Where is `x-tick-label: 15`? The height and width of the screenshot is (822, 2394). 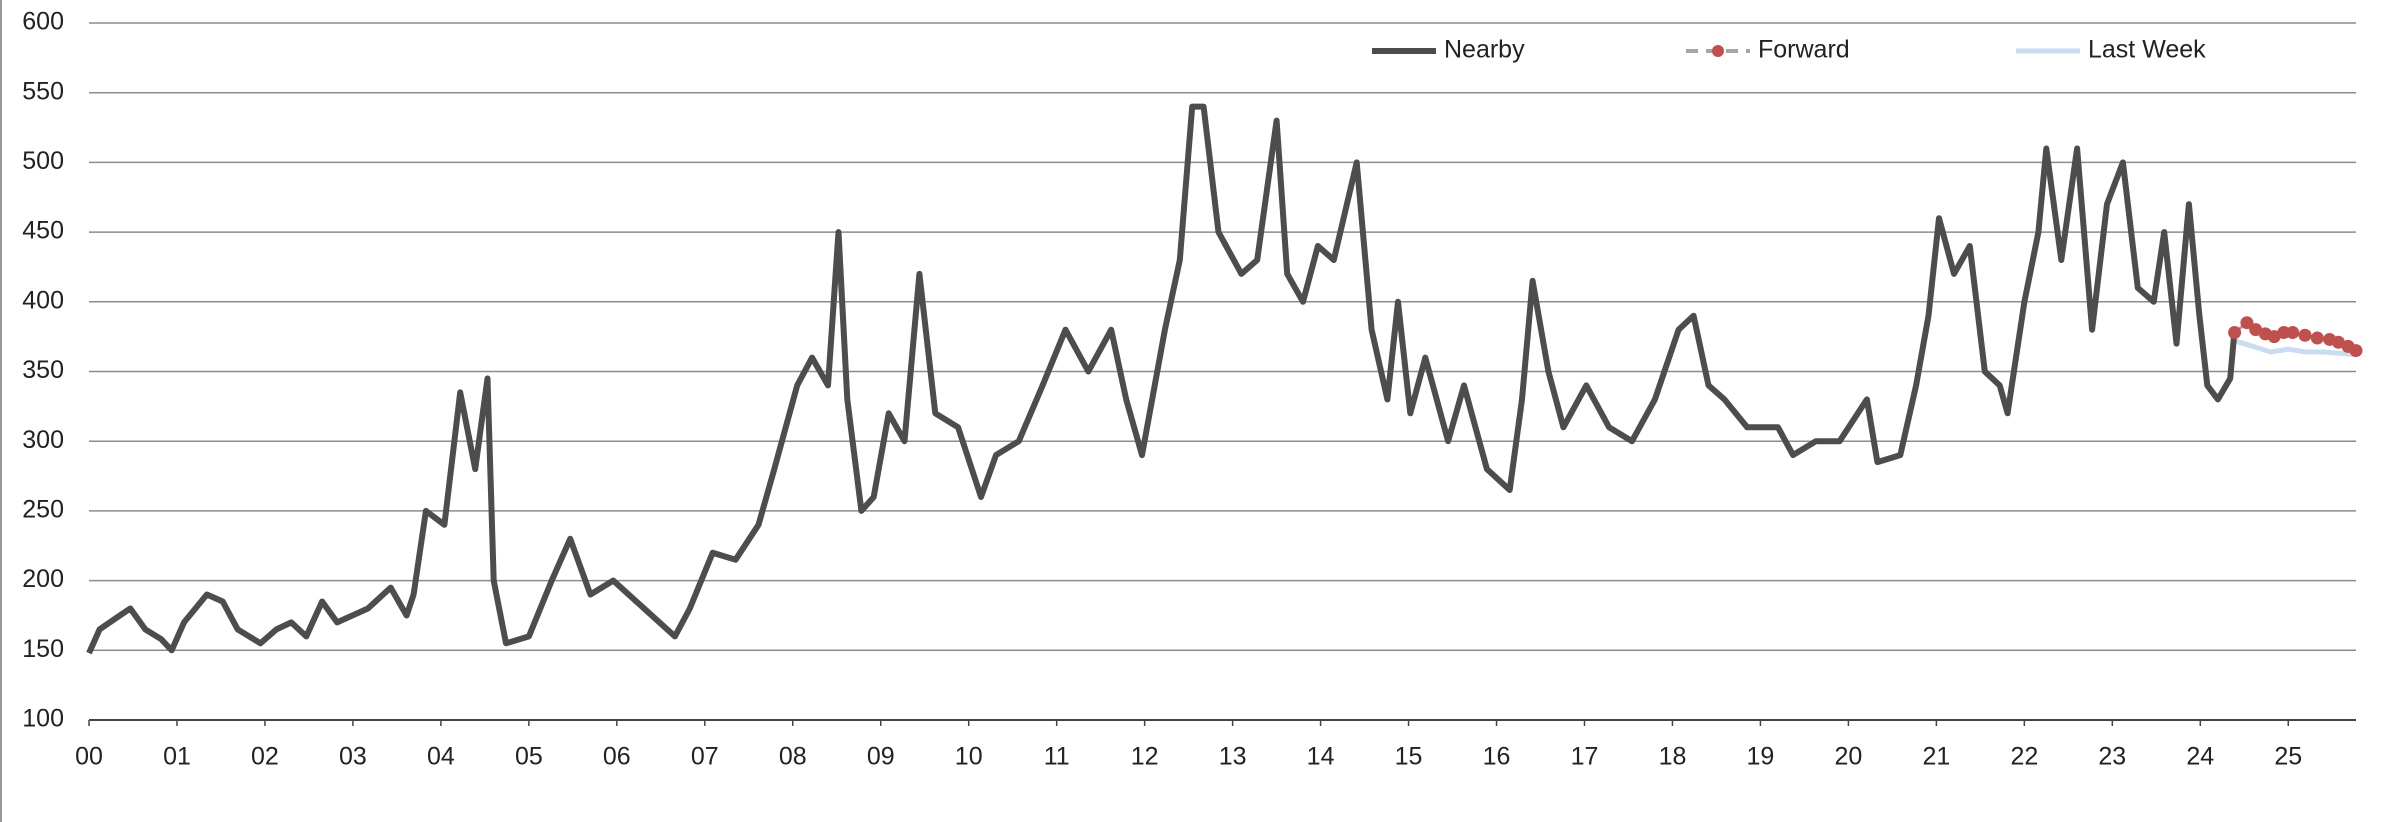
x-tick-label: 15 is located at coordinates (1409, 757).